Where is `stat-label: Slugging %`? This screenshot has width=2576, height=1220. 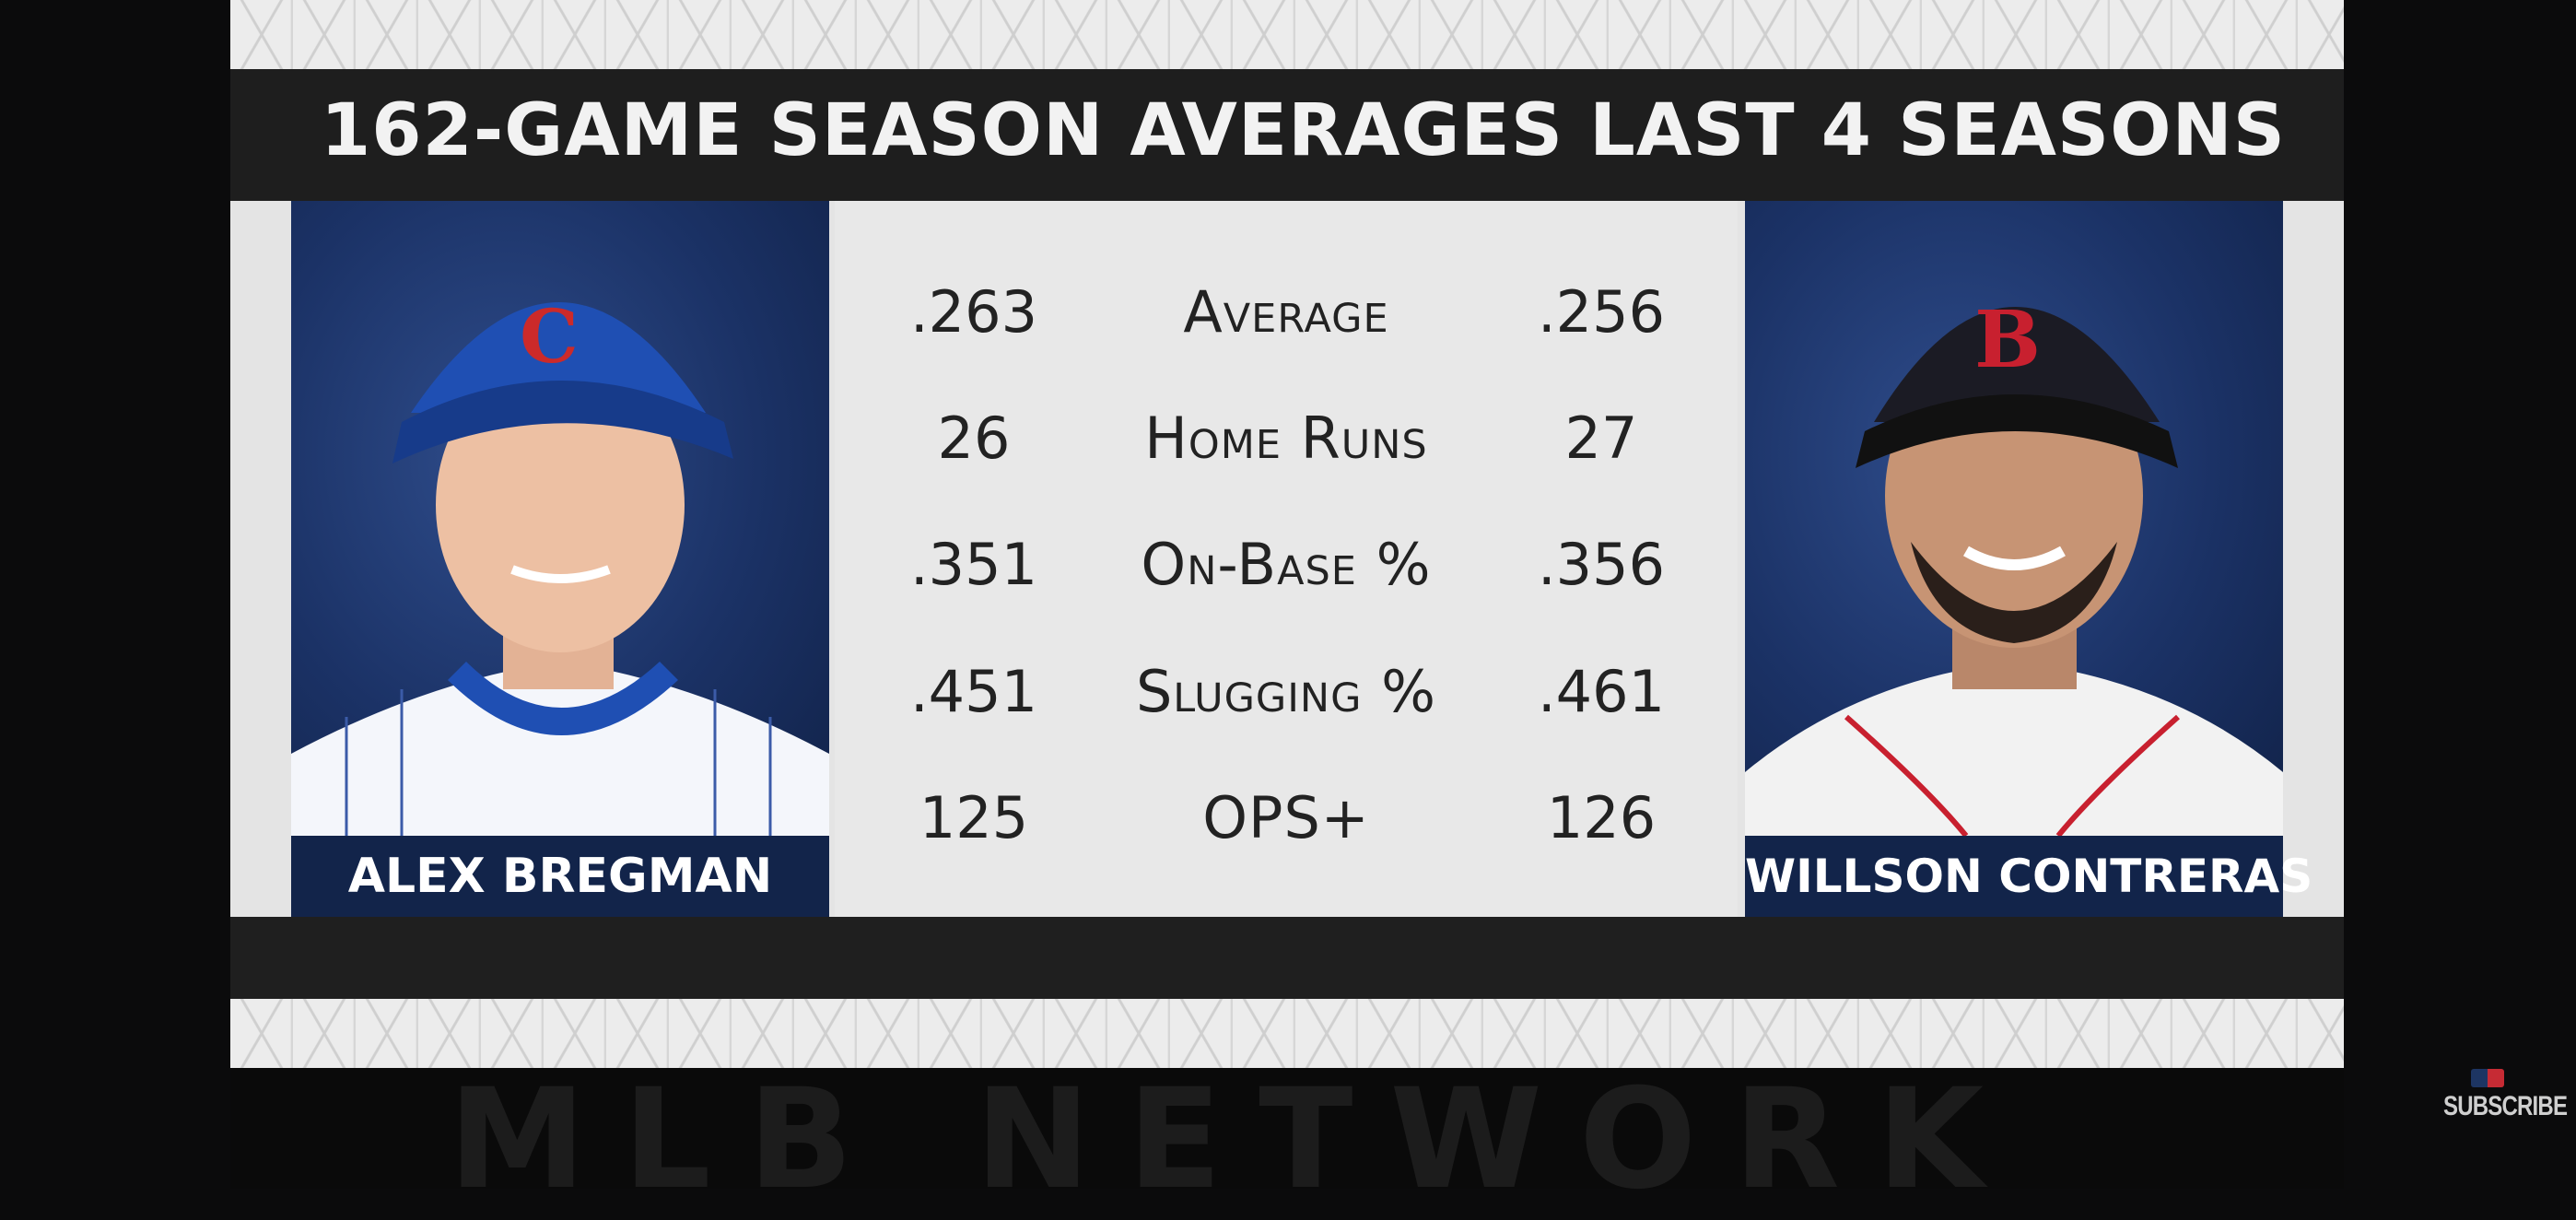
stat-label: Slugging % is located at coordinates (1286, 691).